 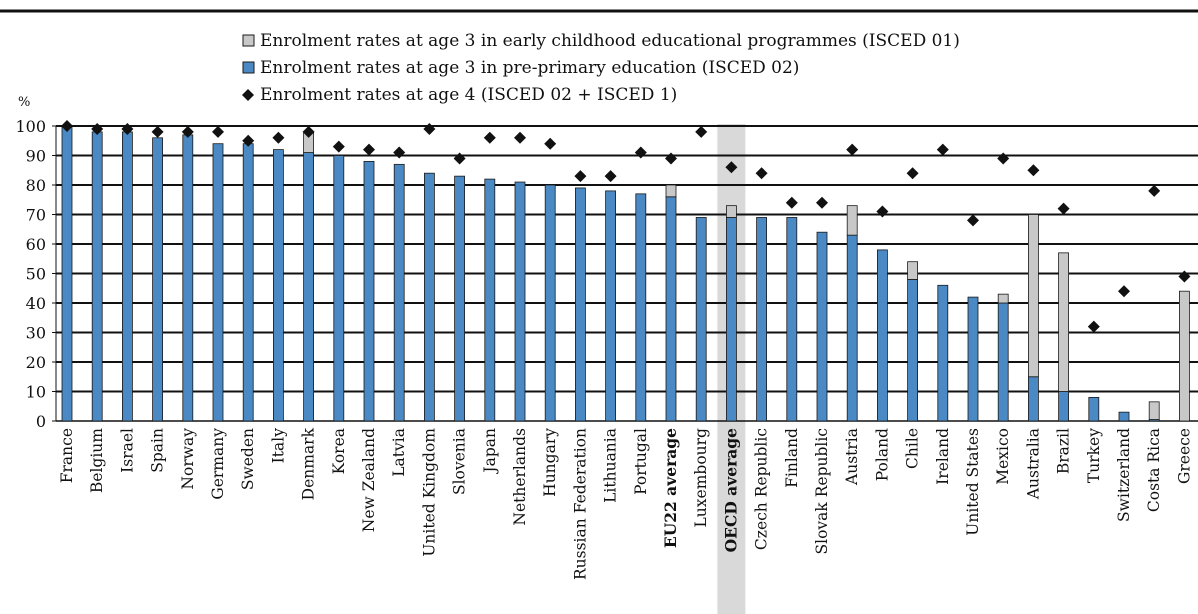 What do you see at coordinates (248, 67) in the screenshot?
I see `legend-swatch-pre-primary` at bounding box center [248, 67].